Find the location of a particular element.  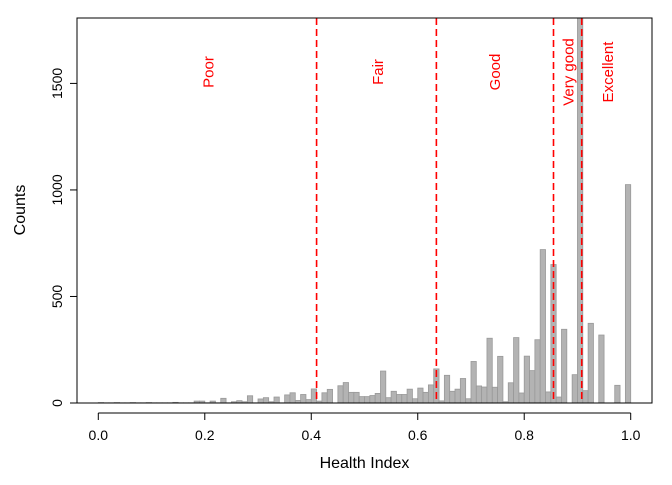

x-tick-label: 0.6 is located at coordinates (418, 435).